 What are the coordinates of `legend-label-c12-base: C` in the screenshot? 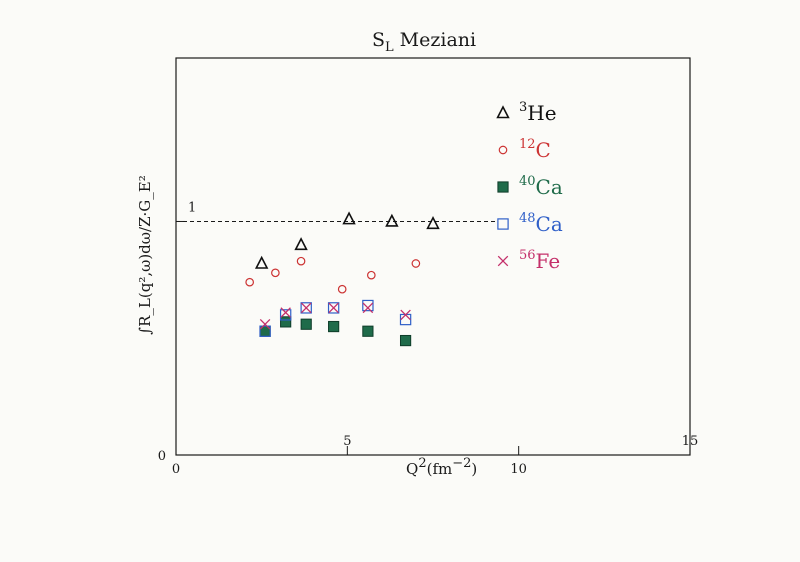 It's located at (543, 150).